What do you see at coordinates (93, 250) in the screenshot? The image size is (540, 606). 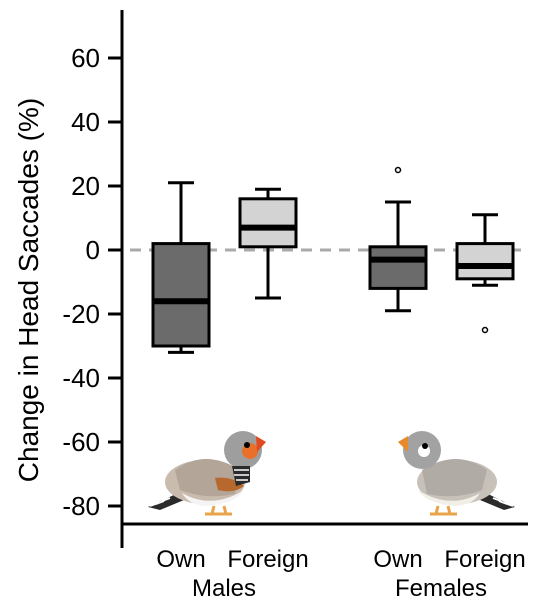 I see `y-tick-label: 0` at bounding box center [93, 250].